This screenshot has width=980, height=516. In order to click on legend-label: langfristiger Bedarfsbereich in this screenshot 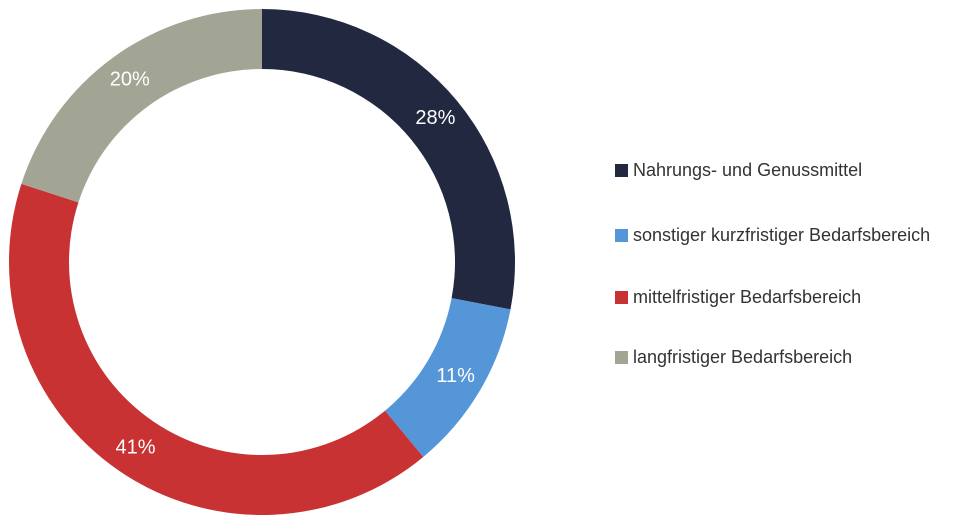, I will do `click(743, 357)`.